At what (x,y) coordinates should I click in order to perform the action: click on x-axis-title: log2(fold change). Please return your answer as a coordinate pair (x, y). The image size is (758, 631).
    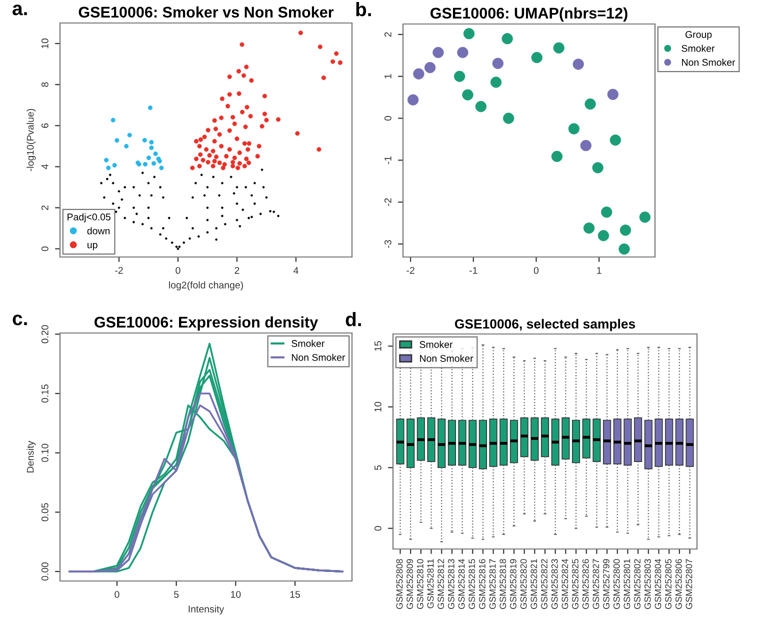
    Looking at the image, I should click on (206, 285).